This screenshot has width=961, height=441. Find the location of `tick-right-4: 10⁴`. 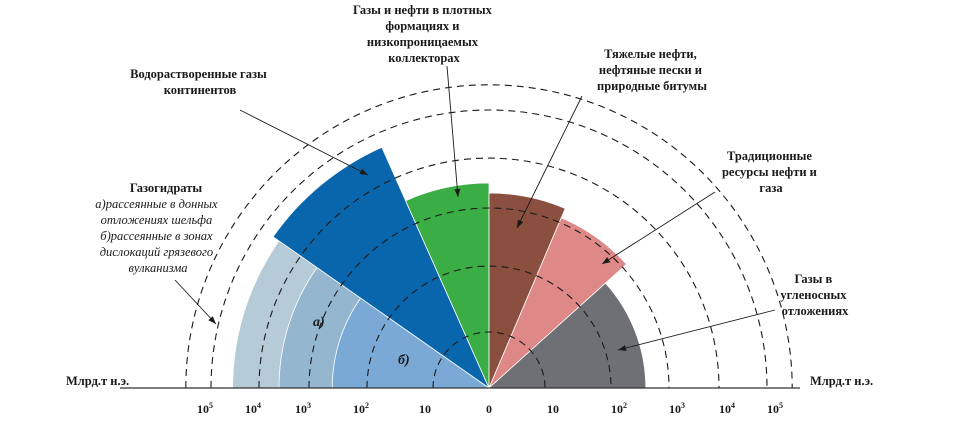

tick-right-4: 10⁴ is located at coordinates (727, 408).